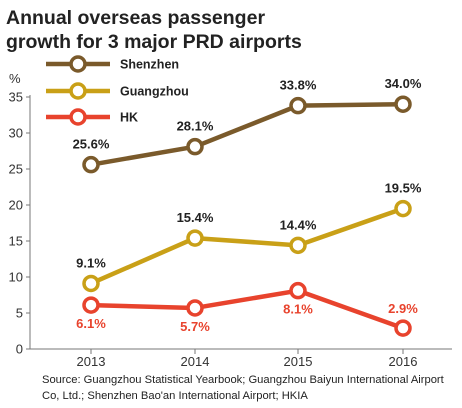 The image size is (462, 408). Describe the element at coordinates (195, 126) in the screenshot. I see `data-label: 28.1%` at that location.